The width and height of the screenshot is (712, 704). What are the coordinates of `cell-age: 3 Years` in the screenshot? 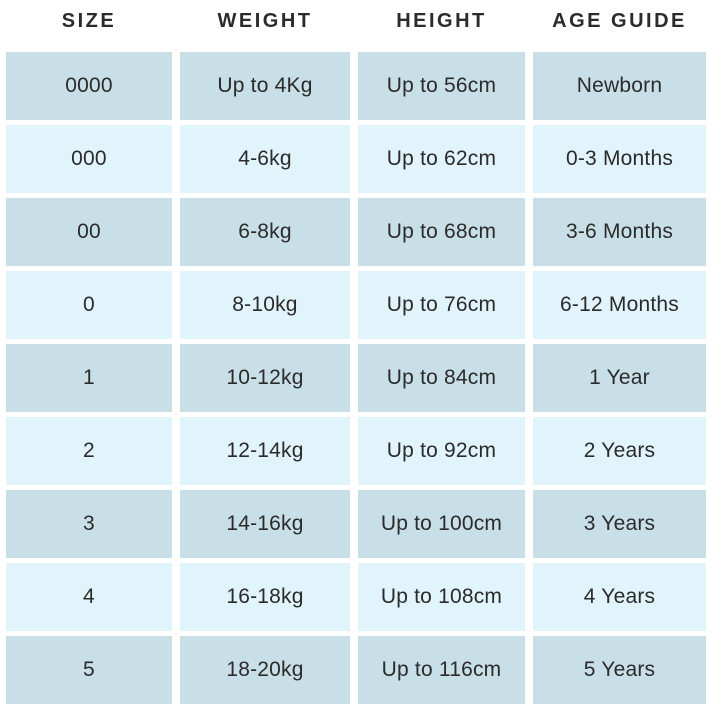 It's located at (619, 524).